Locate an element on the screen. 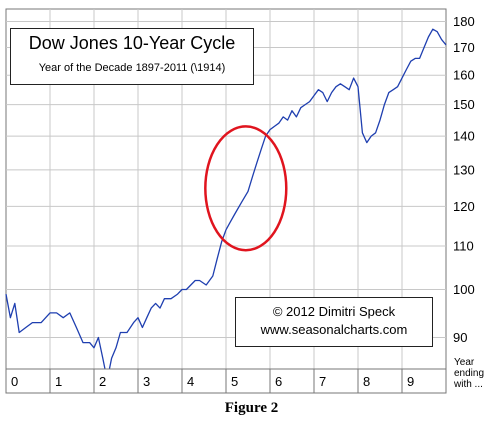  figure-caption: Figure 2 is located at coordinates (251, 408).